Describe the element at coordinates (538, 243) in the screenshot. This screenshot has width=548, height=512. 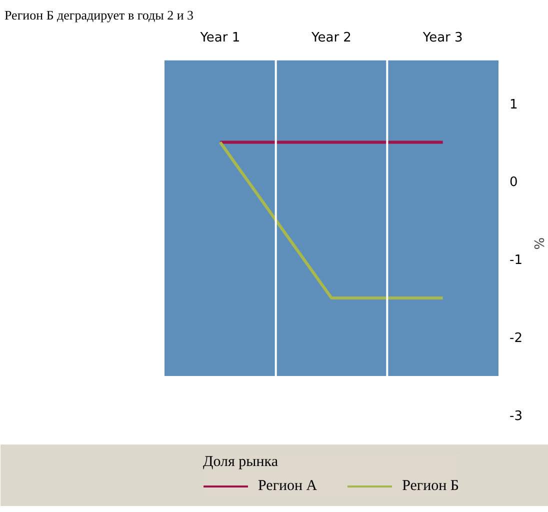
I see `y-axis-title: %` at that location.